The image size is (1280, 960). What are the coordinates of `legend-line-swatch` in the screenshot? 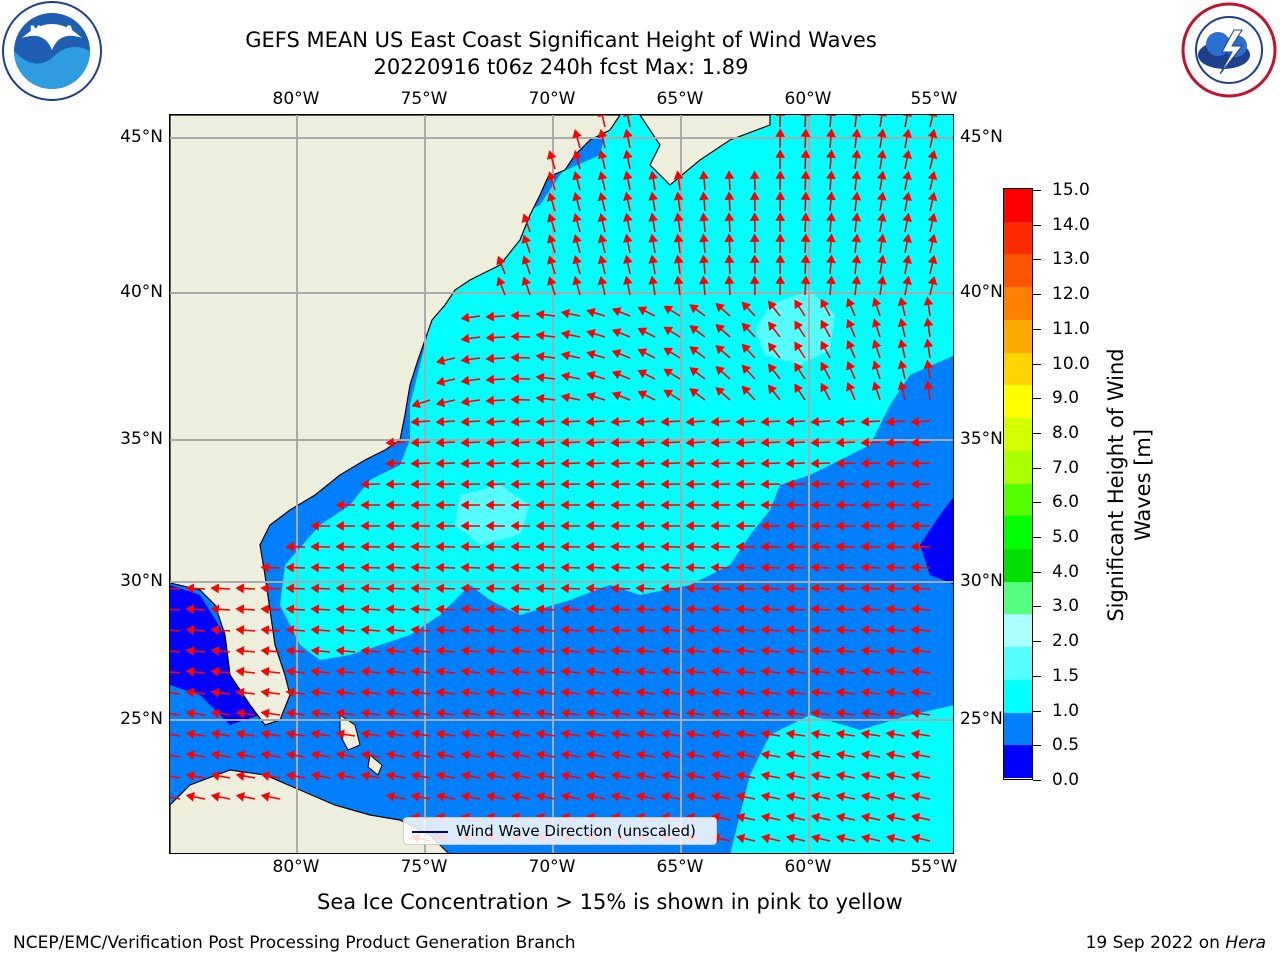 It's located at (430, 832).